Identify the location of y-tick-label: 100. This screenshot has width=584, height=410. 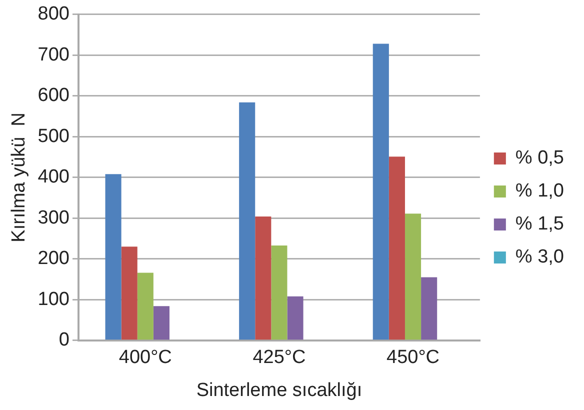
(54, 299).